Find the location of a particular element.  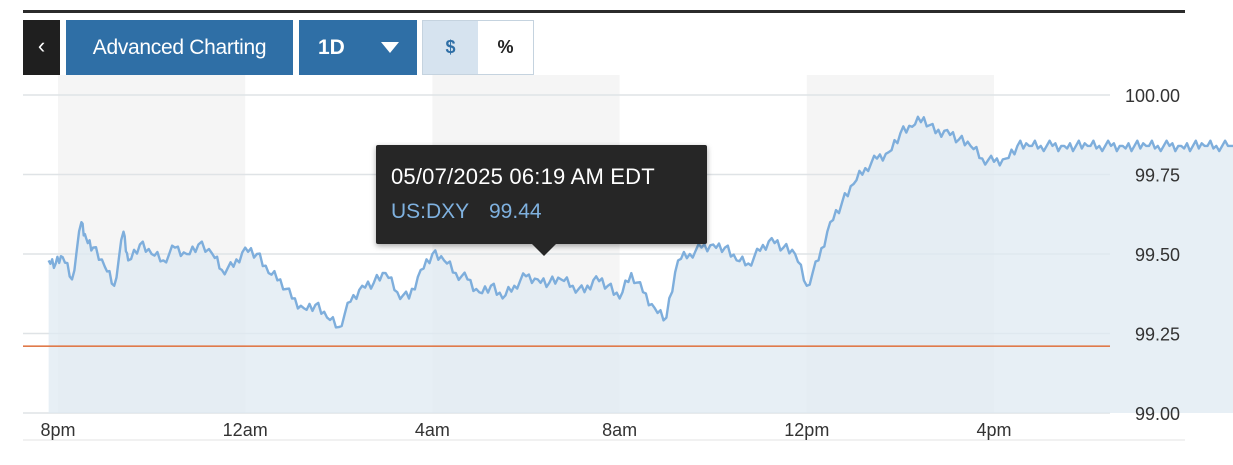

x-tick-label: 8am is located at coordinates (619, 430).